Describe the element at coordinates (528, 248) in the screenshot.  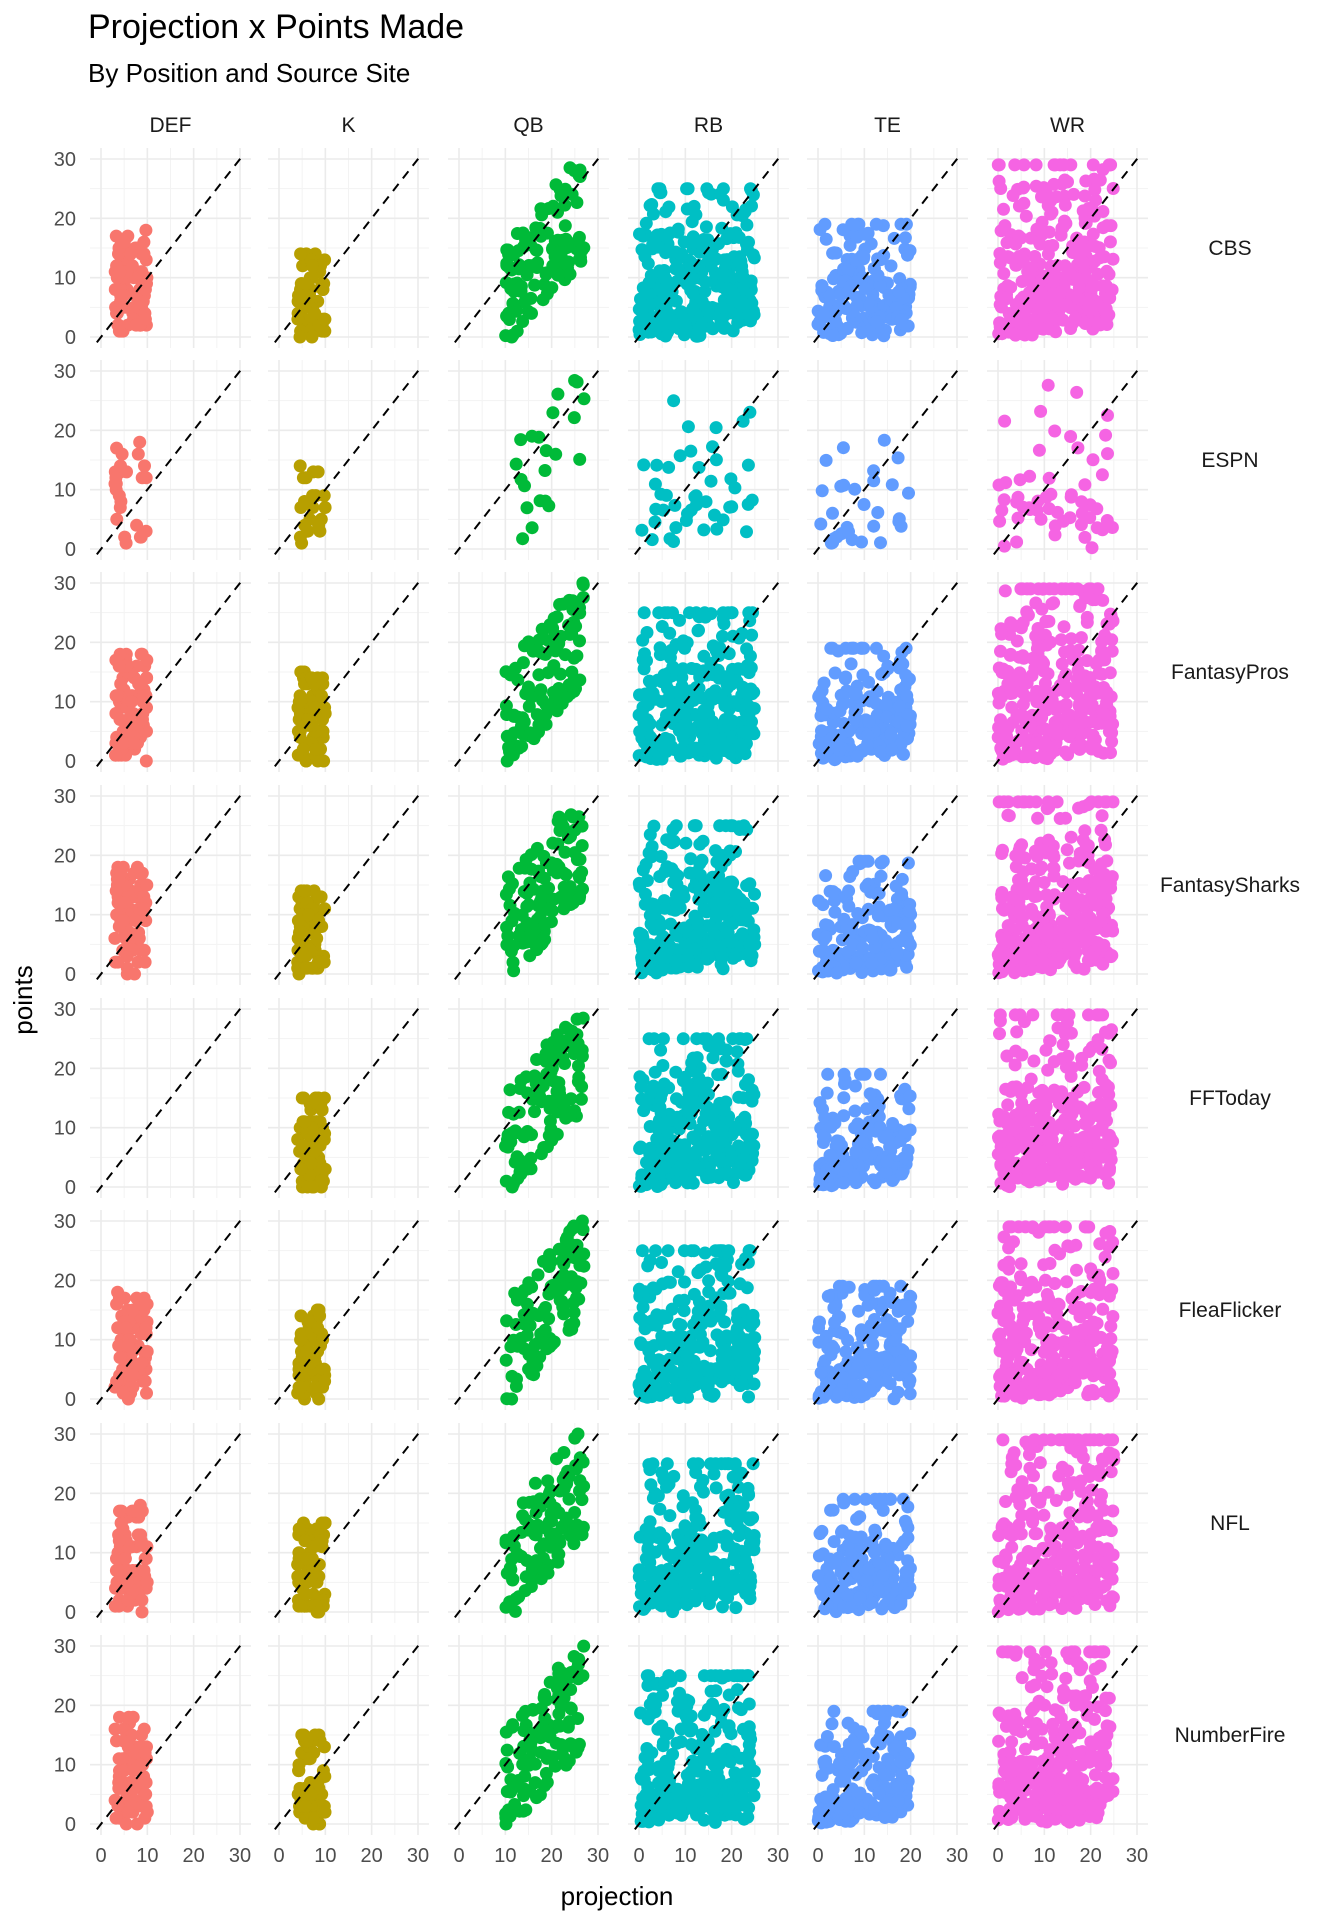
I see `panel-cbs-qb` at that location.